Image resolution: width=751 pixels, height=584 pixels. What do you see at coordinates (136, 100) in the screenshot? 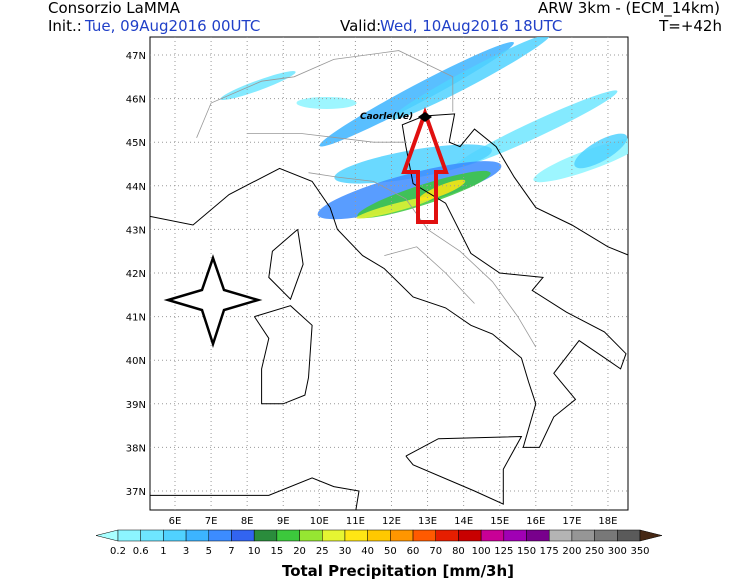
I see `lat-label: 46N` at bounding box center [136, 100].